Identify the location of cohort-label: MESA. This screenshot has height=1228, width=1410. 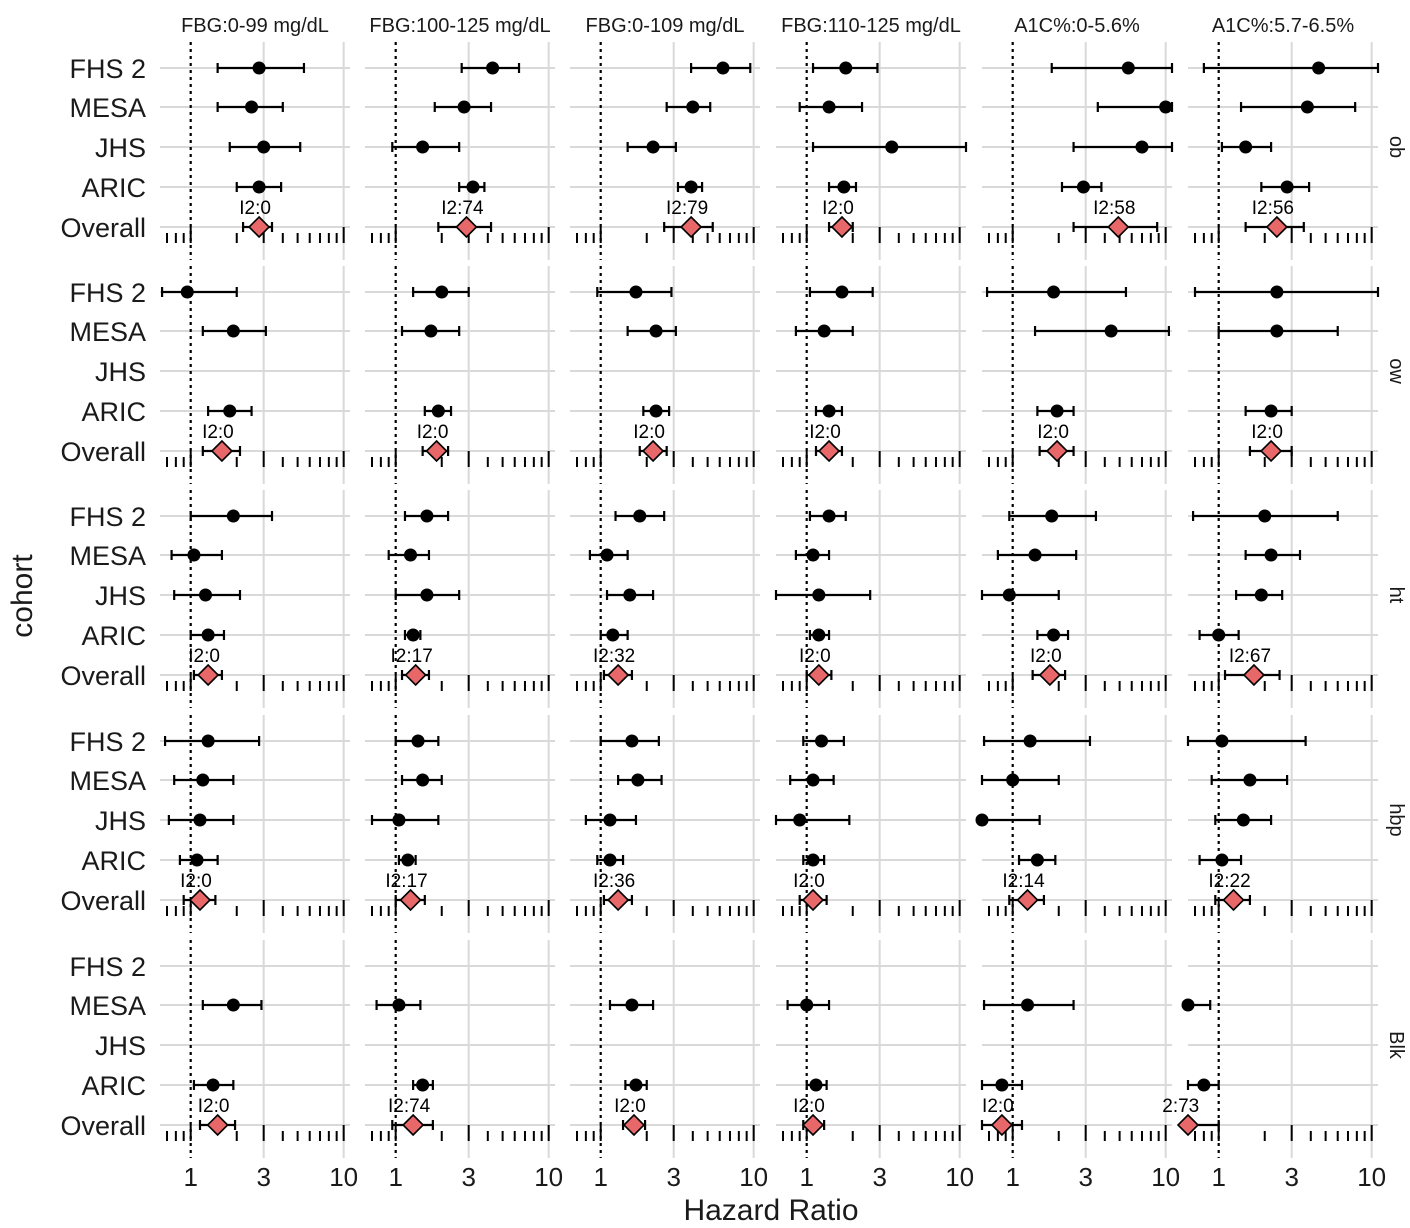
(107, 332).